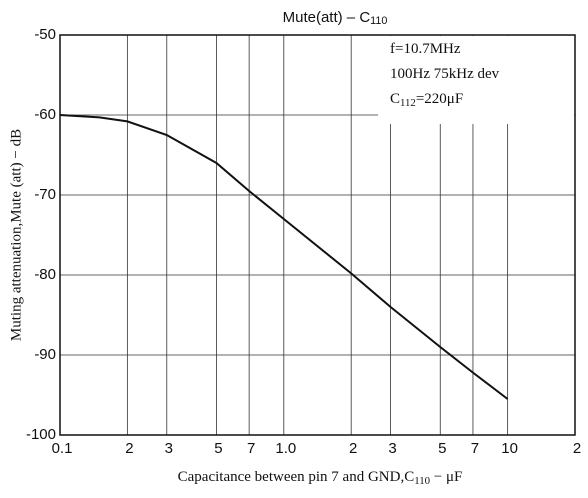 The image size is (588, 498). I want to click on x-axis-label-subscript: 110, so click(422, 481).